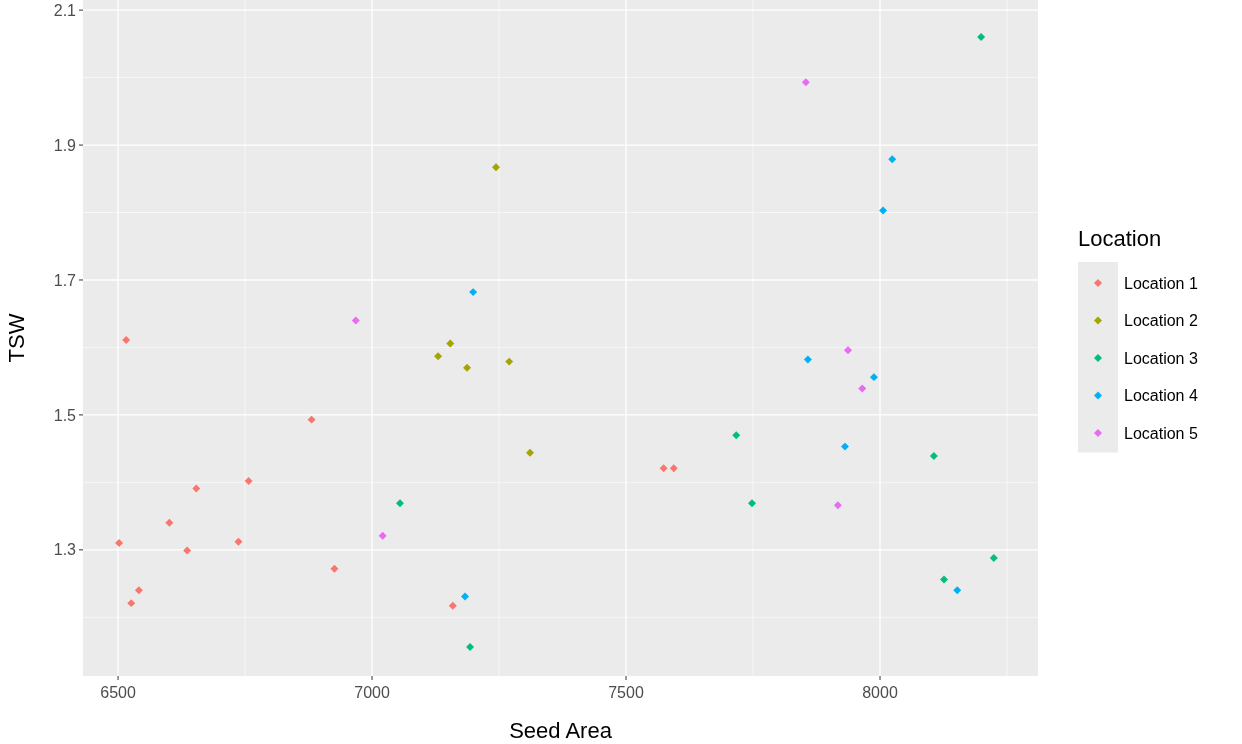 The height and width of the screenshot is (744, 1242). What do you see at coordinates (65, 10) in the screenshot?
I see `y-tick-label: 2.1` at bounding box center [65, 10].